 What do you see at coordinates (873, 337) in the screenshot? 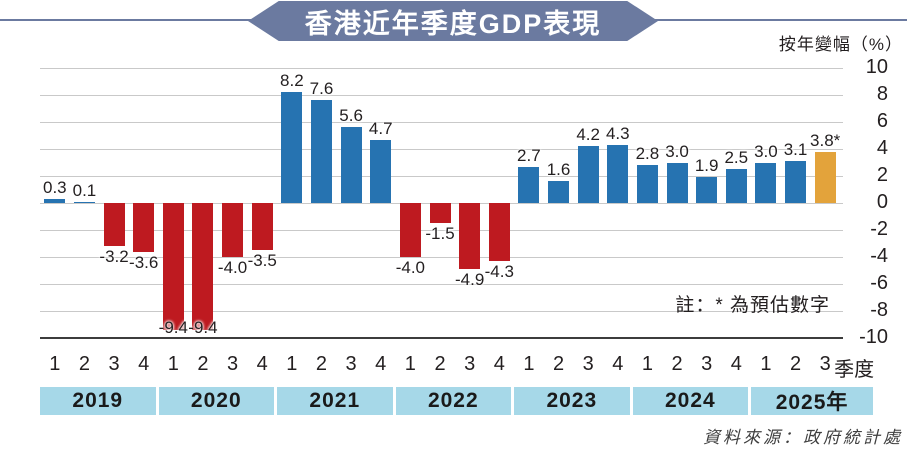
I see `y-tick-label: -10` at bounding box center [873, 337].